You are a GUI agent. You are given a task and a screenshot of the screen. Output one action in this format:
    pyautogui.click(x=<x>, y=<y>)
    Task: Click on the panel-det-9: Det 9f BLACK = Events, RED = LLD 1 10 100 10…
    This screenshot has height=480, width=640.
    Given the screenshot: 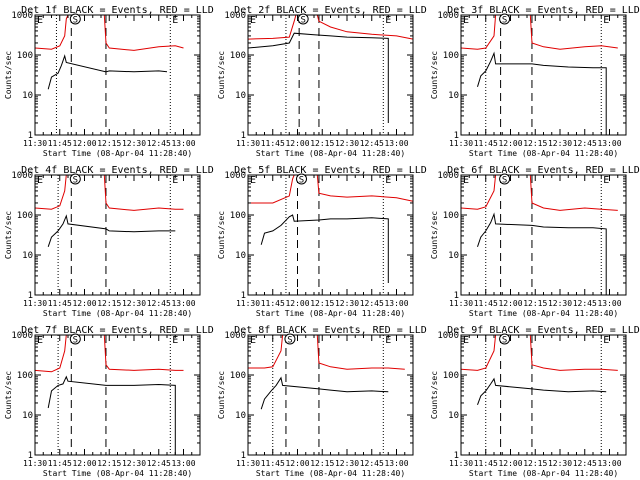 What is the action you would take?
    pyautogui.click(x=535, y=401)
    